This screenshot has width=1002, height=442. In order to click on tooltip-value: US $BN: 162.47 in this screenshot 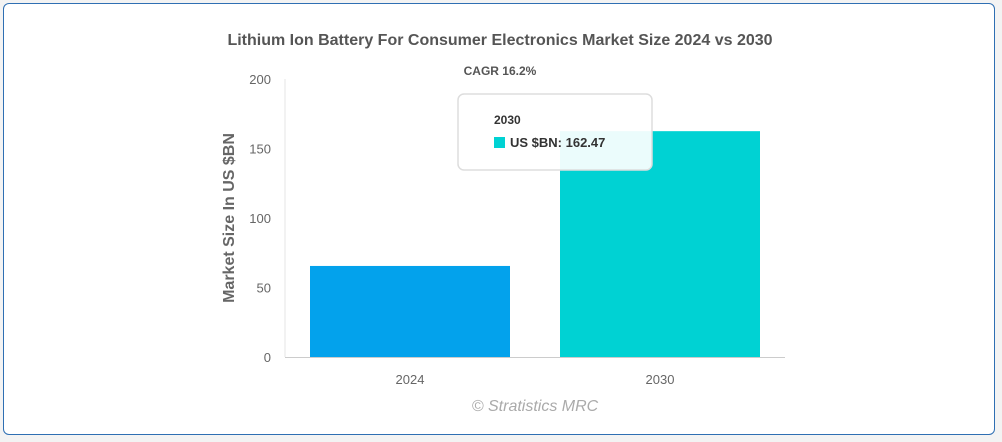, I will do `click(557, 142)`.